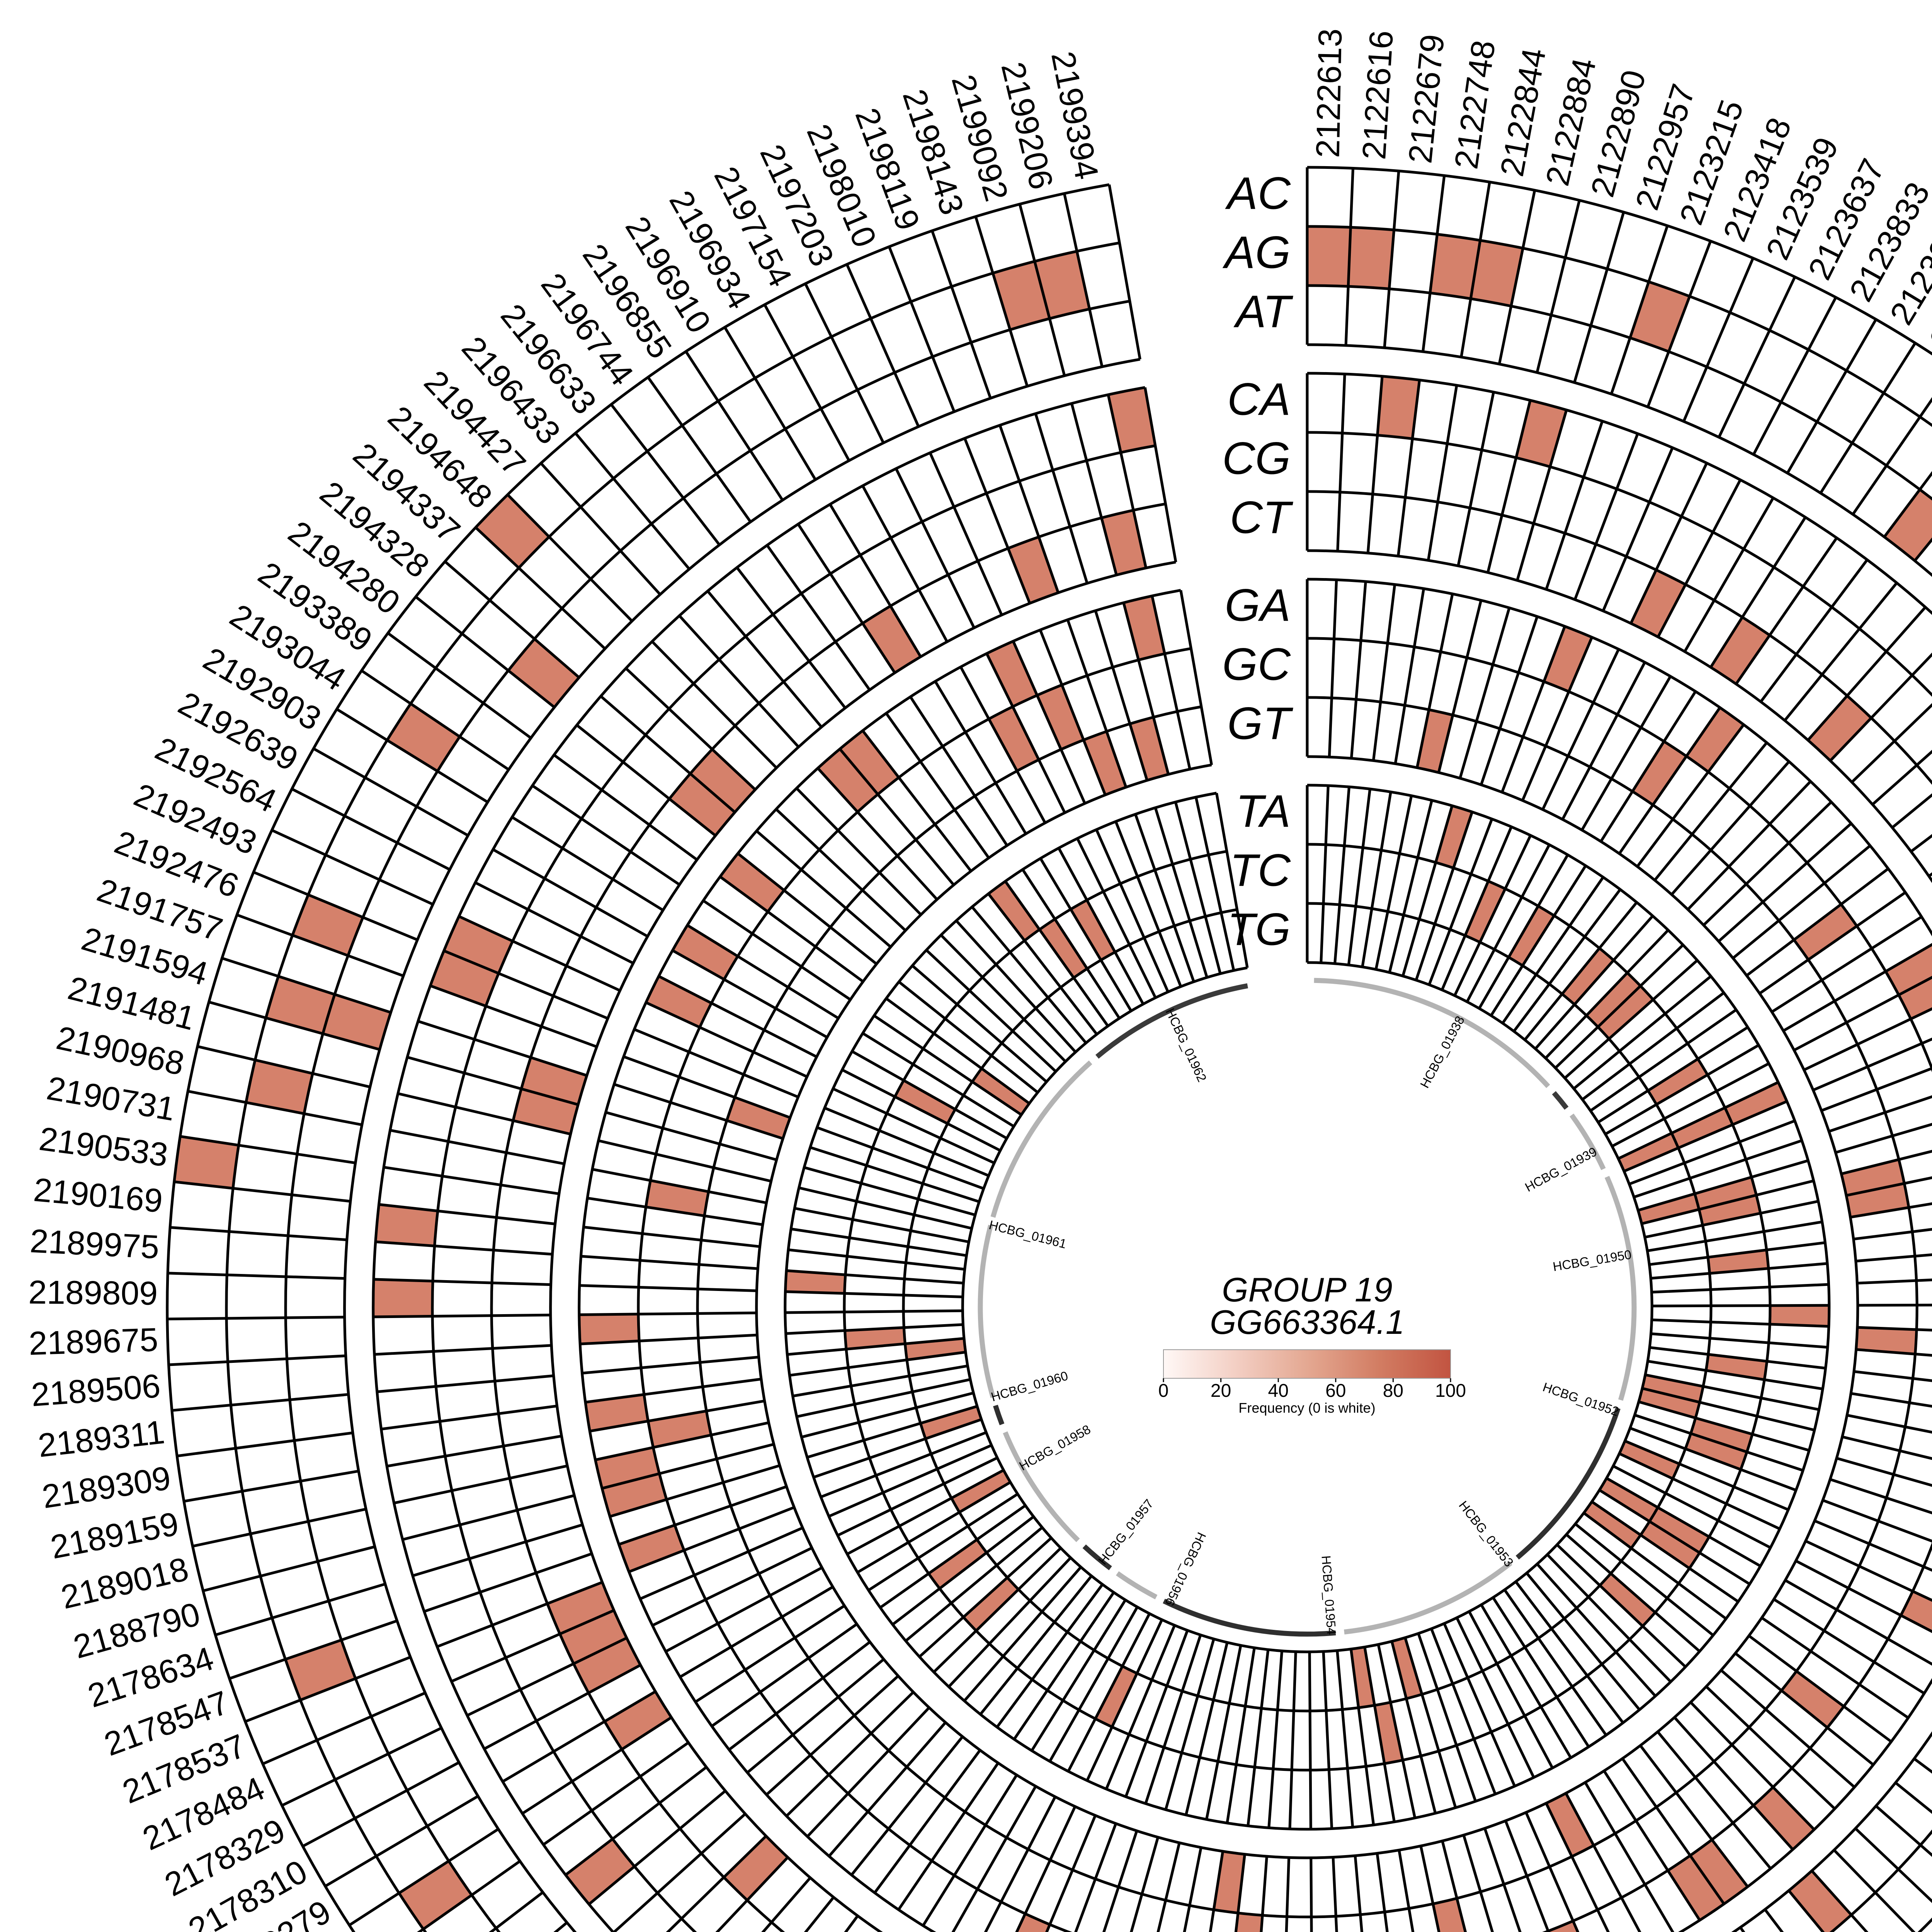 The image size is (1932, 1932). I want to click on svg-text: 20, so click(1221, 1391).